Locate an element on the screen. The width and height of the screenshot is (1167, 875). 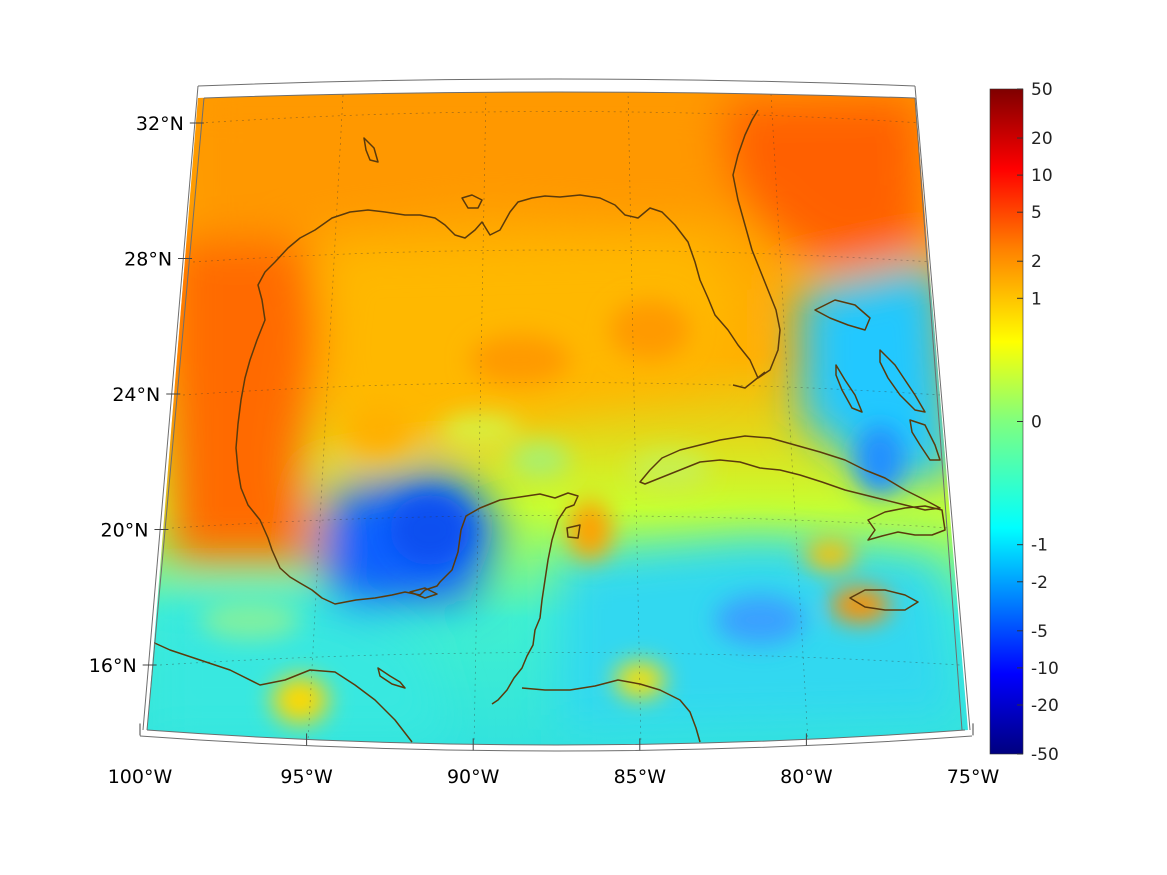
colorbar-tick-label: -10 is located at coordinates (1045, 669).